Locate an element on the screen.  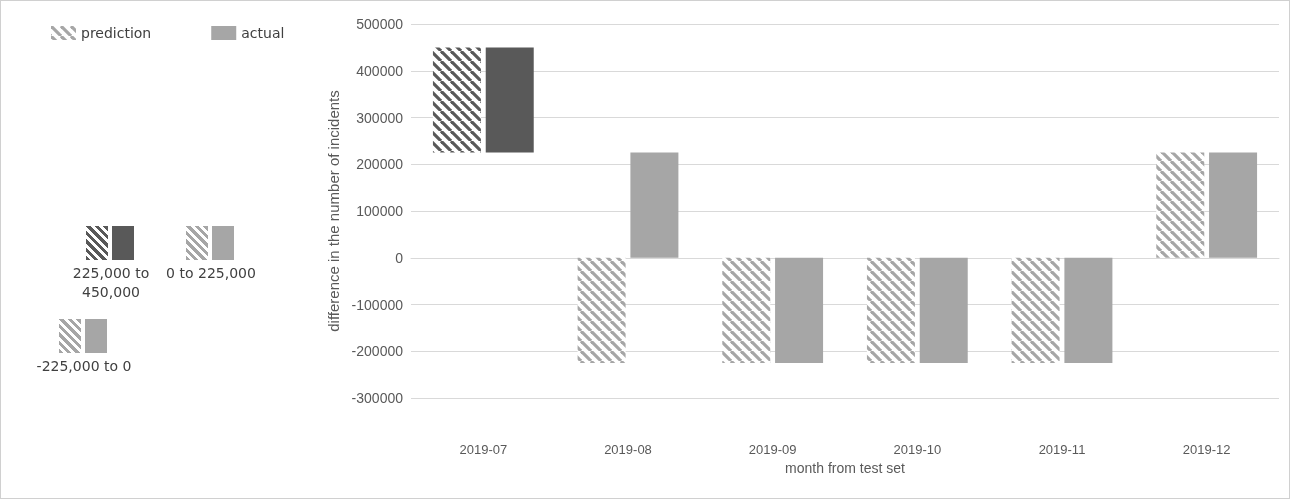
x-tick-label: 2019-11 is located at coordinates (1062, 449).